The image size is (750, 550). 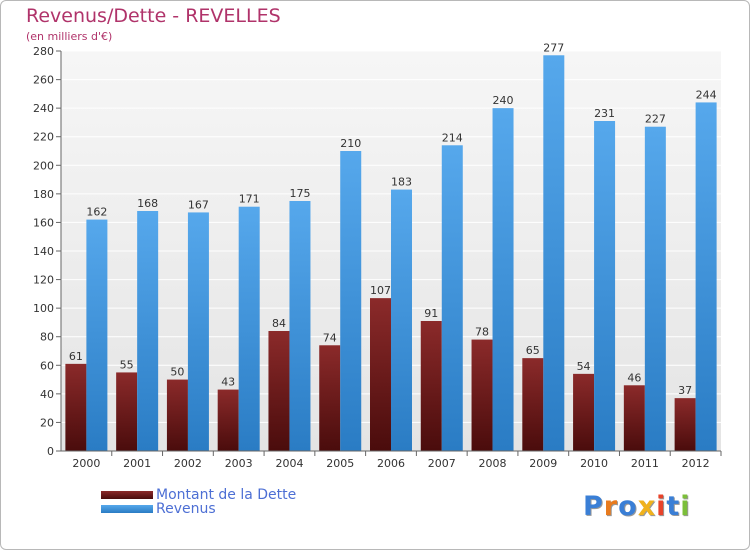 What do you see at coordinates (452, 298) in the screenshot?
I see `bar-revenus-2007` at bounding box center [452, 298].